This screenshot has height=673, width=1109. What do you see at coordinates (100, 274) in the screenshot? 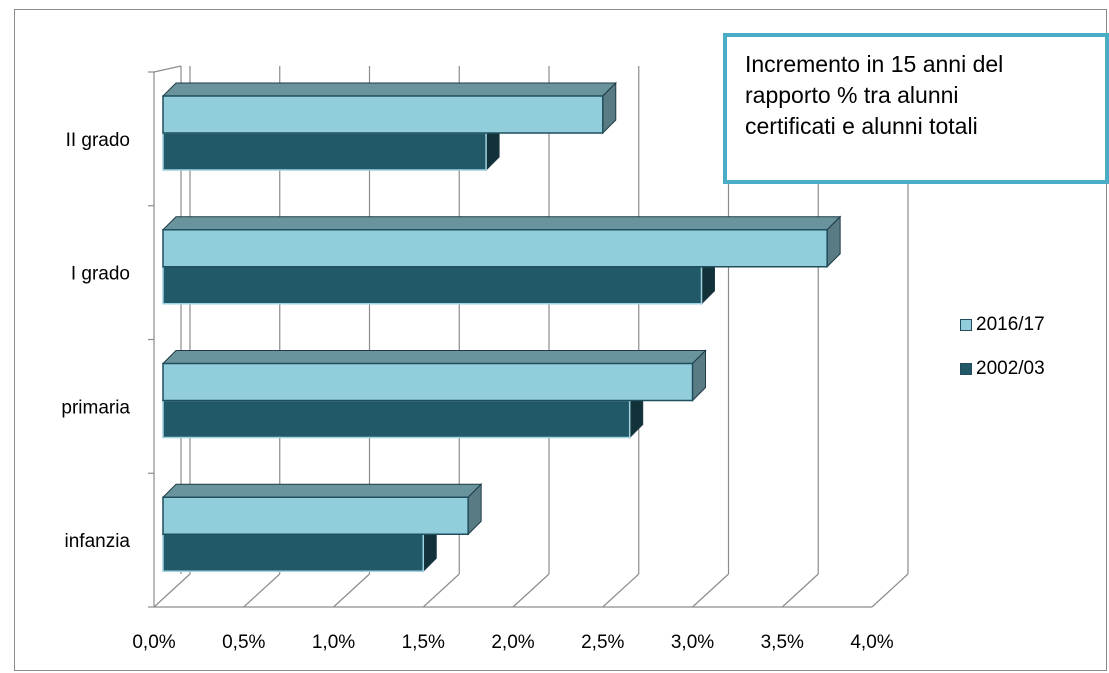
I see `category-label: I grado` at bounding box center [100, 274].